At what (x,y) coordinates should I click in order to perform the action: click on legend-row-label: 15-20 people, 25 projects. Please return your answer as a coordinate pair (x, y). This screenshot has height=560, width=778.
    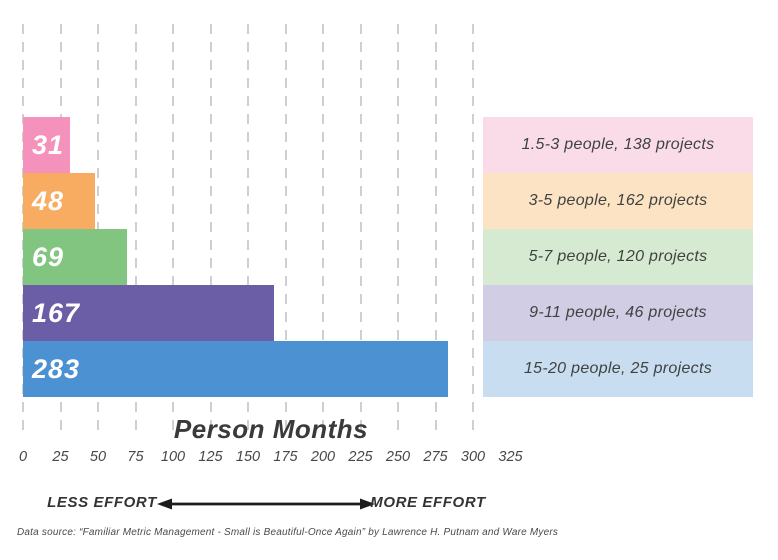
    Looking at the image, I should click on (618, 368).